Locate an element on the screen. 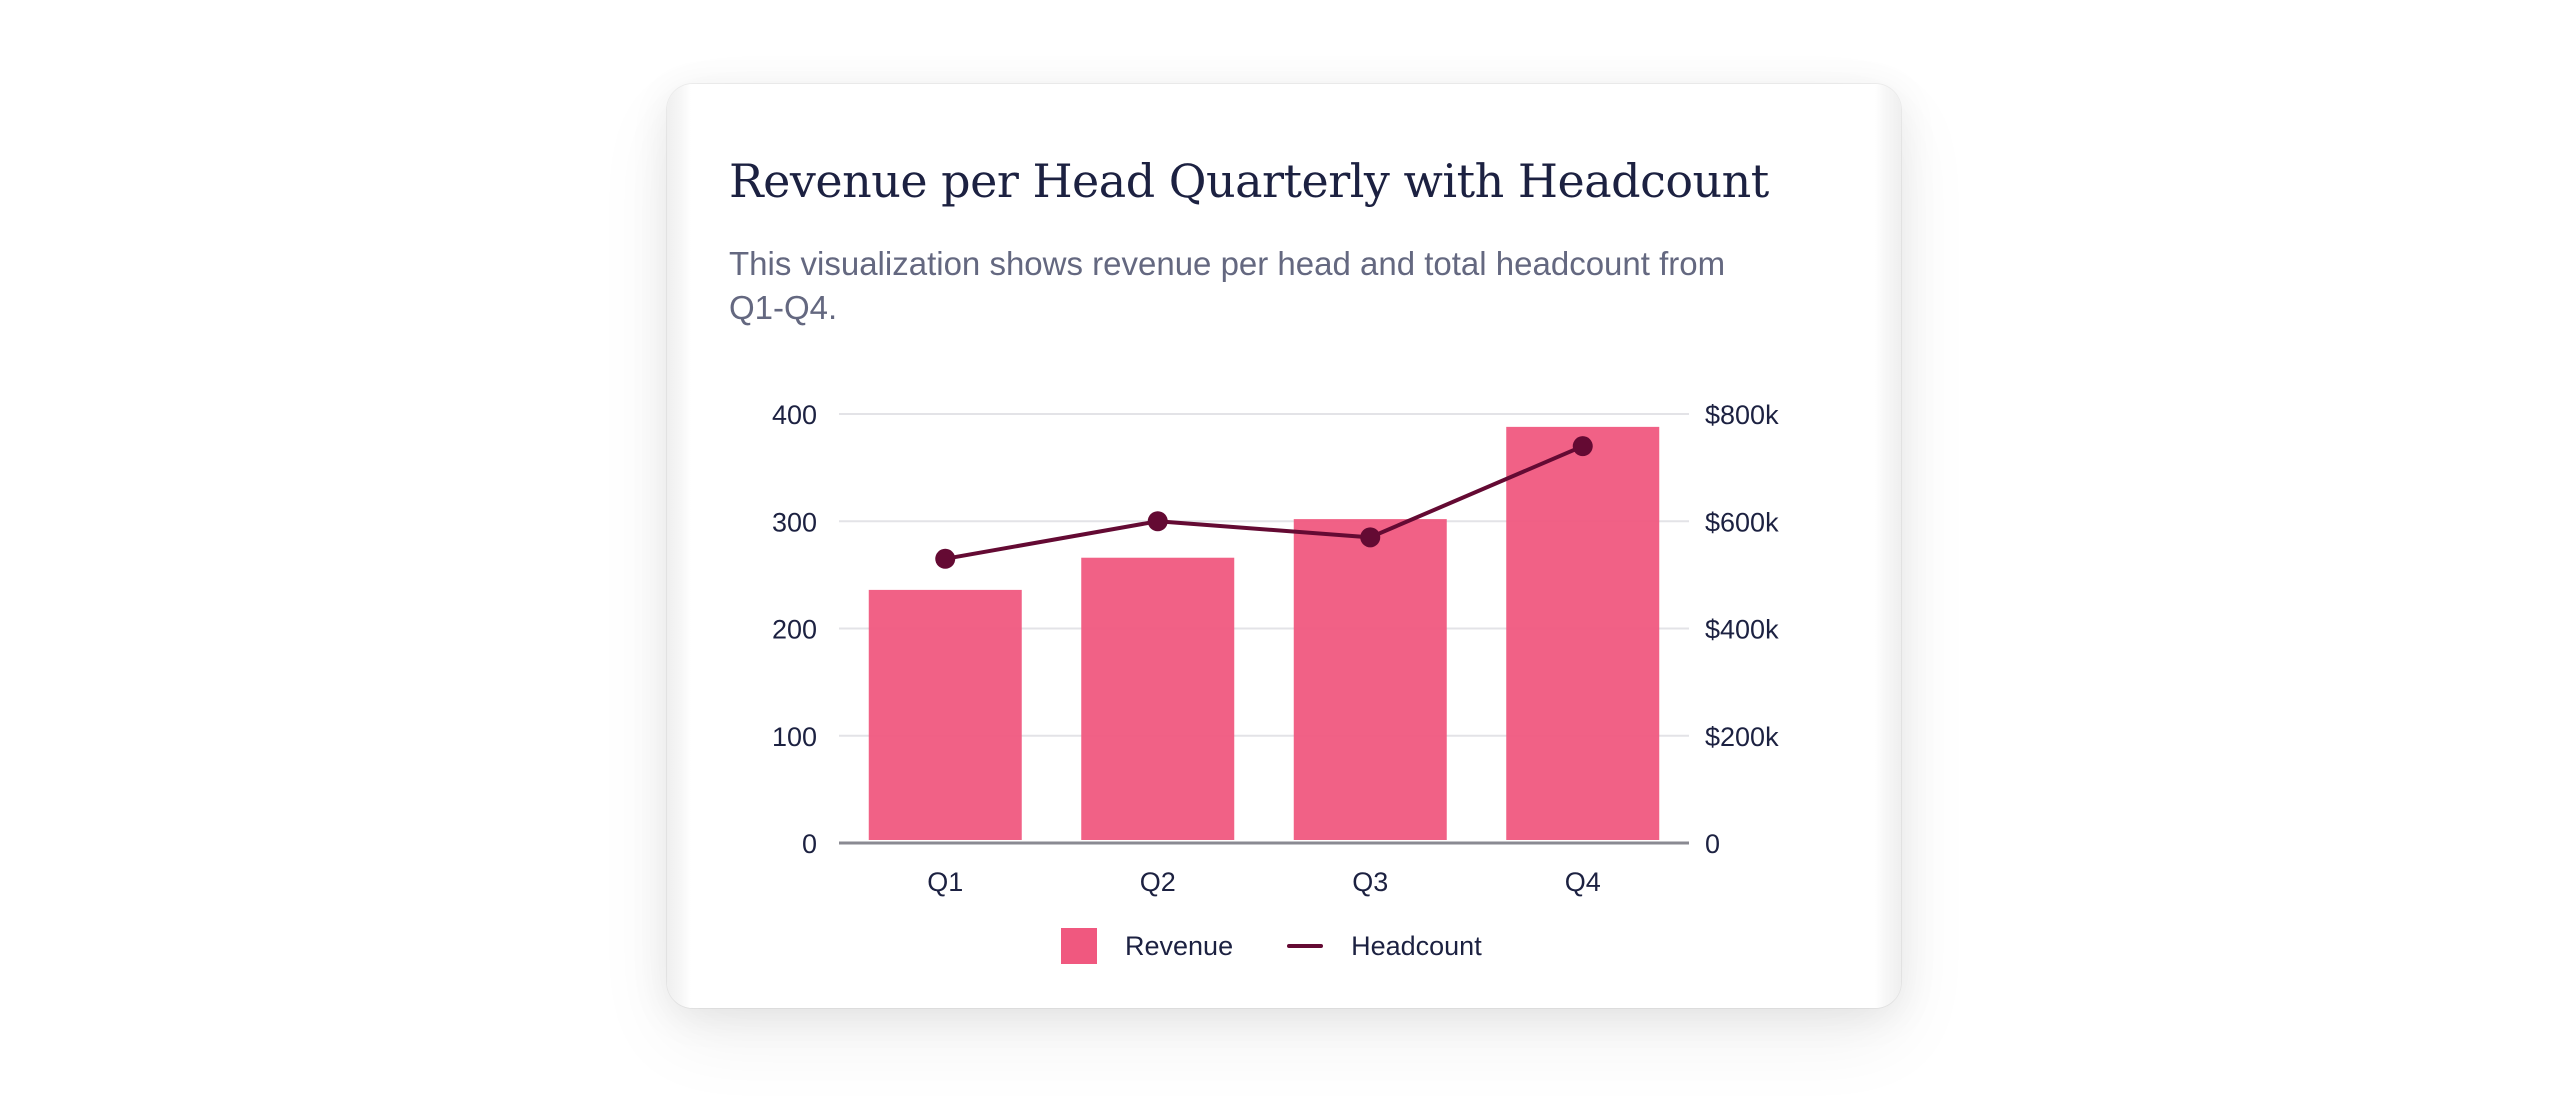 This screenshot has height=1102, width=2560. right-tick-label: $600k is located at coordinates (1742, 522).